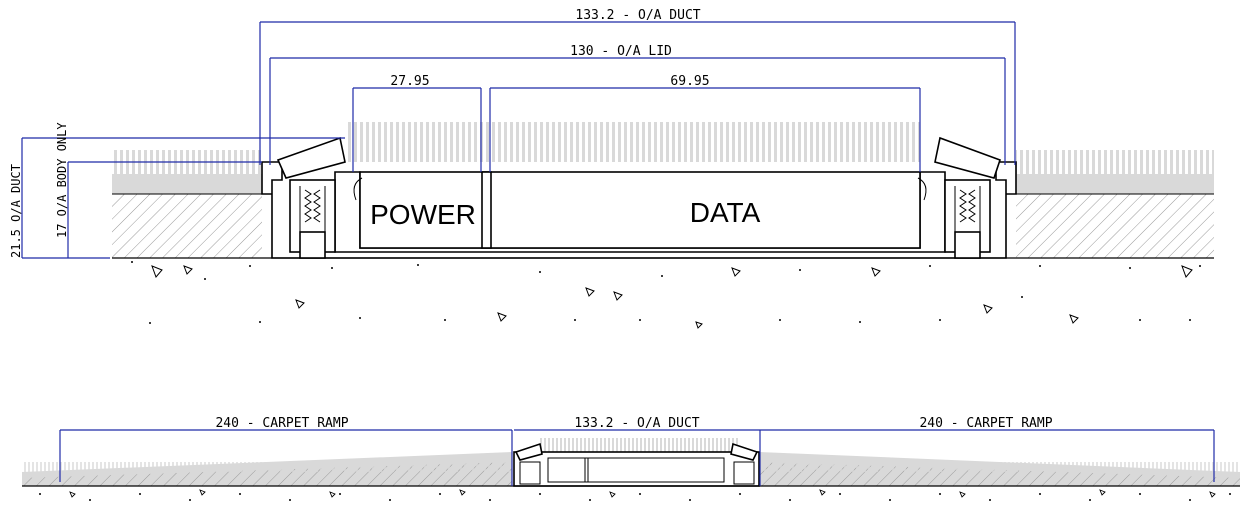  Describe the element at coordinates (1115, 162) in the screenshot. I see `carpet-right` at that location.